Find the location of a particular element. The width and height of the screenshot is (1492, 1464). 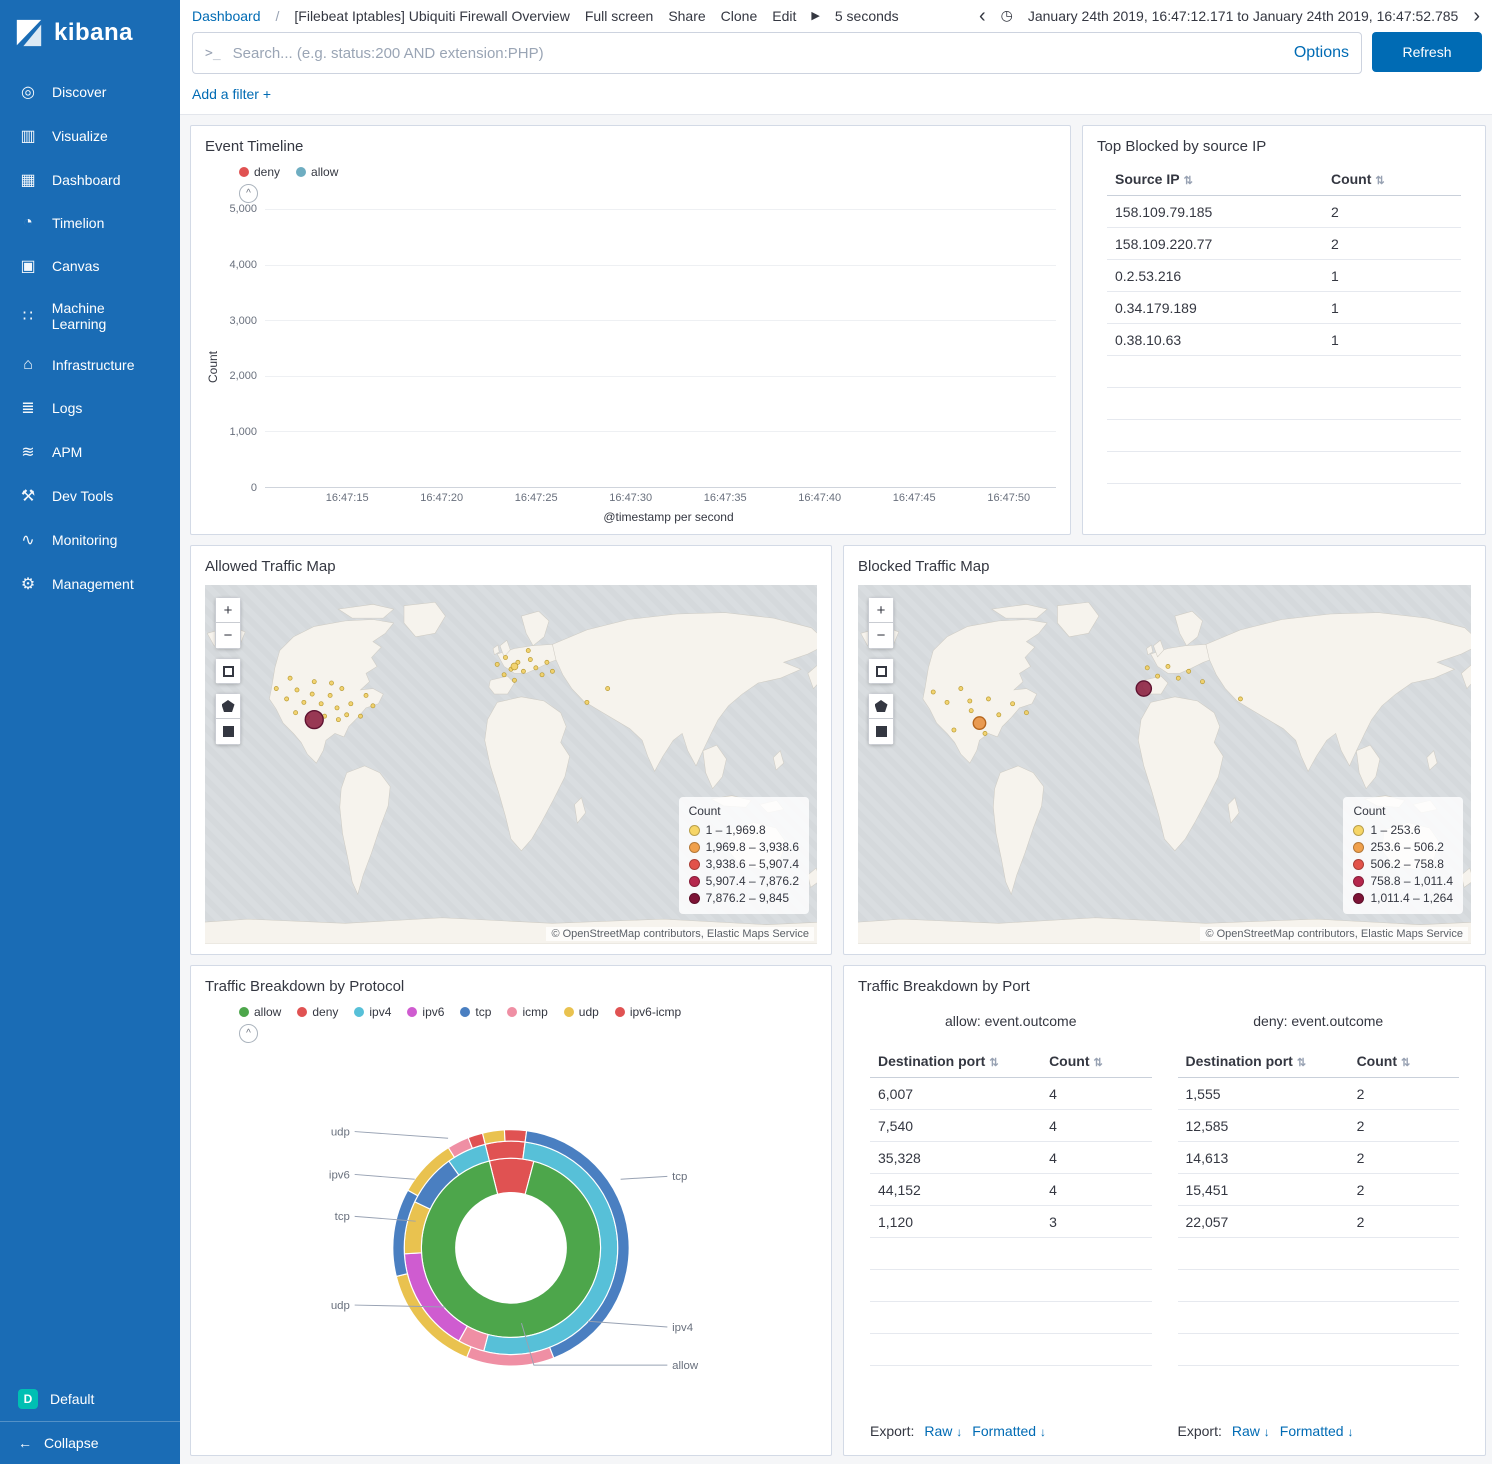

map-controls: + − is located at coordinates (228, 671).